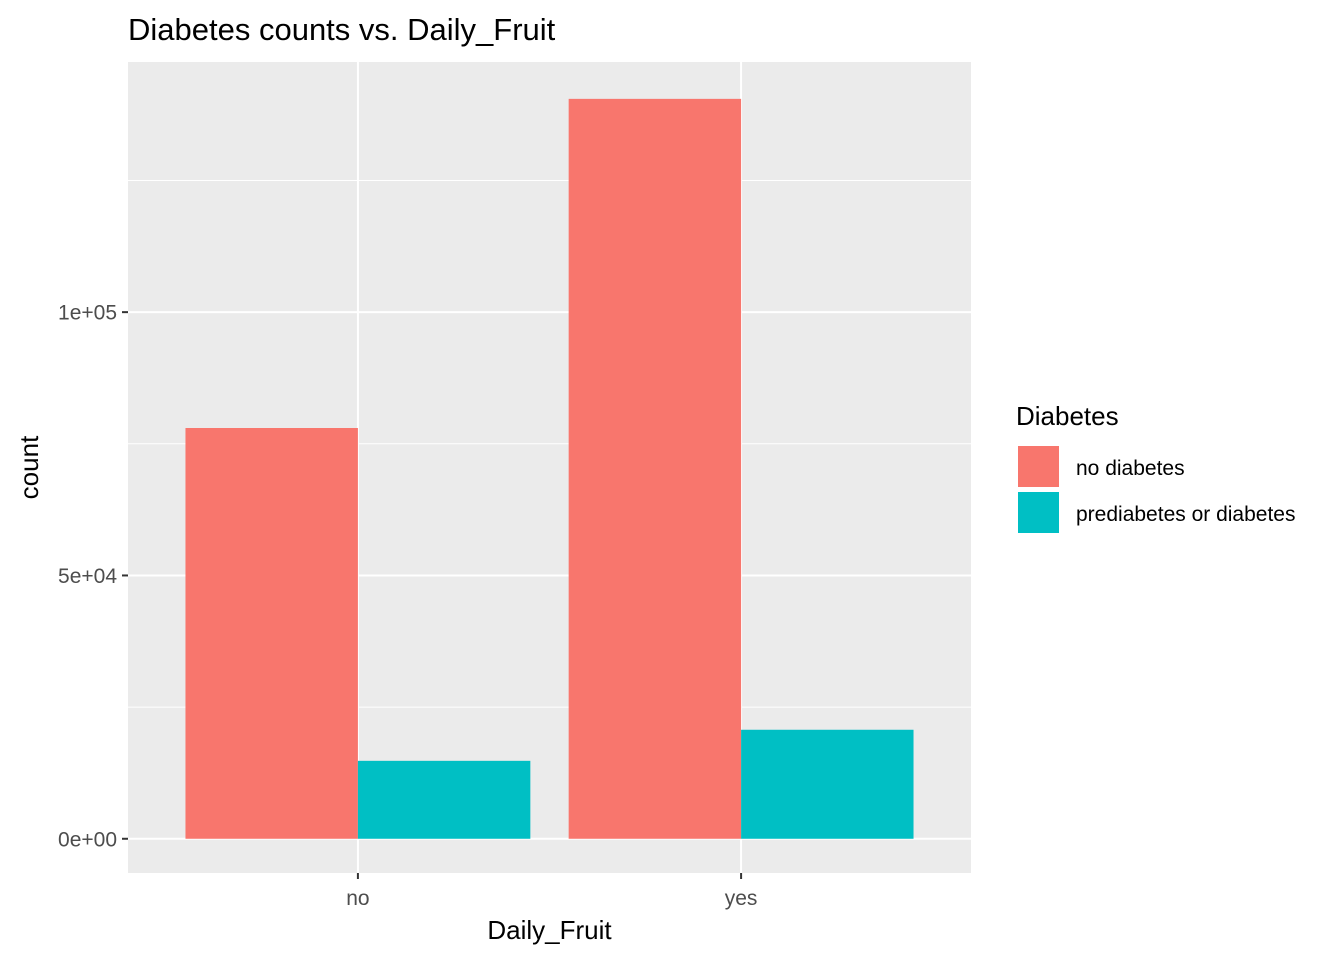 The height and width of the screenshot is (960, 1344). I want to click on legend-title: Diabetes, so click(1067, 416).